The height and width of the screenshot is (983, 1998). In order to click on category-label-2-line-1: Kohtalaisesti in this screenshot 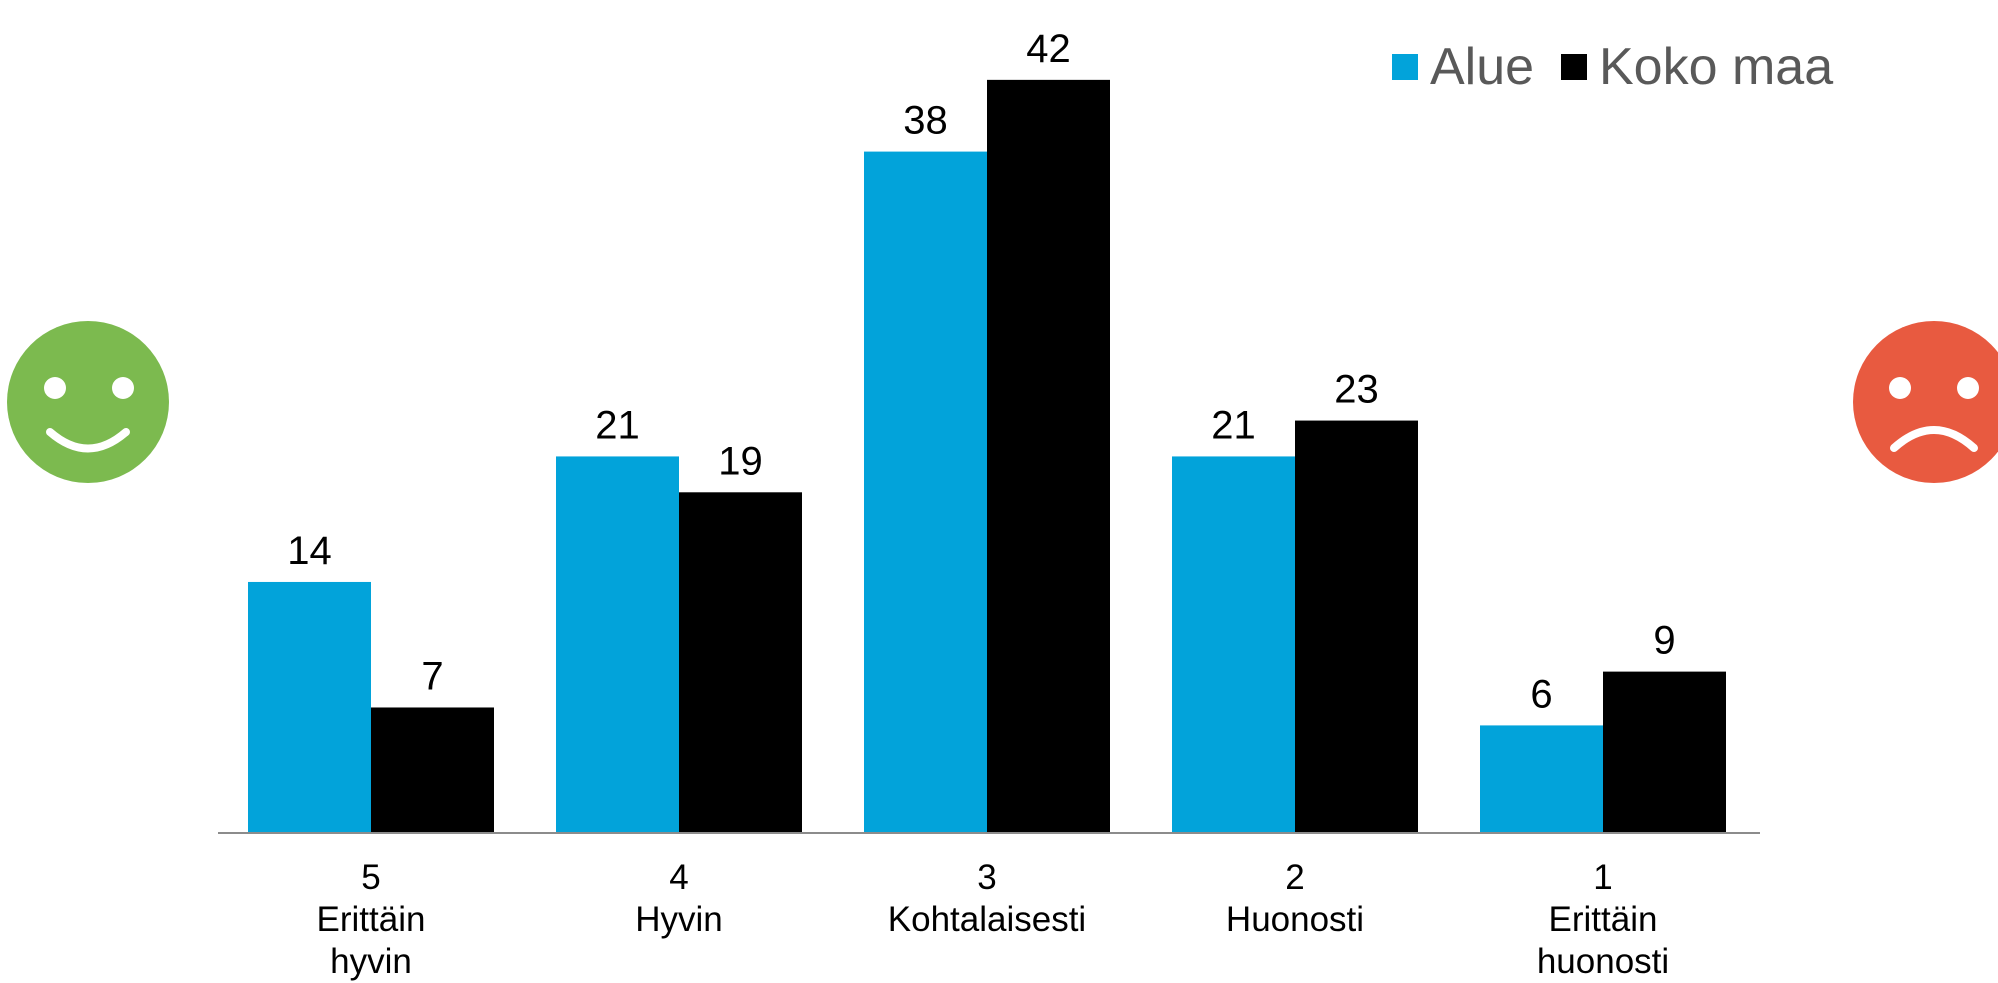, I will do `click(987, 919)`.